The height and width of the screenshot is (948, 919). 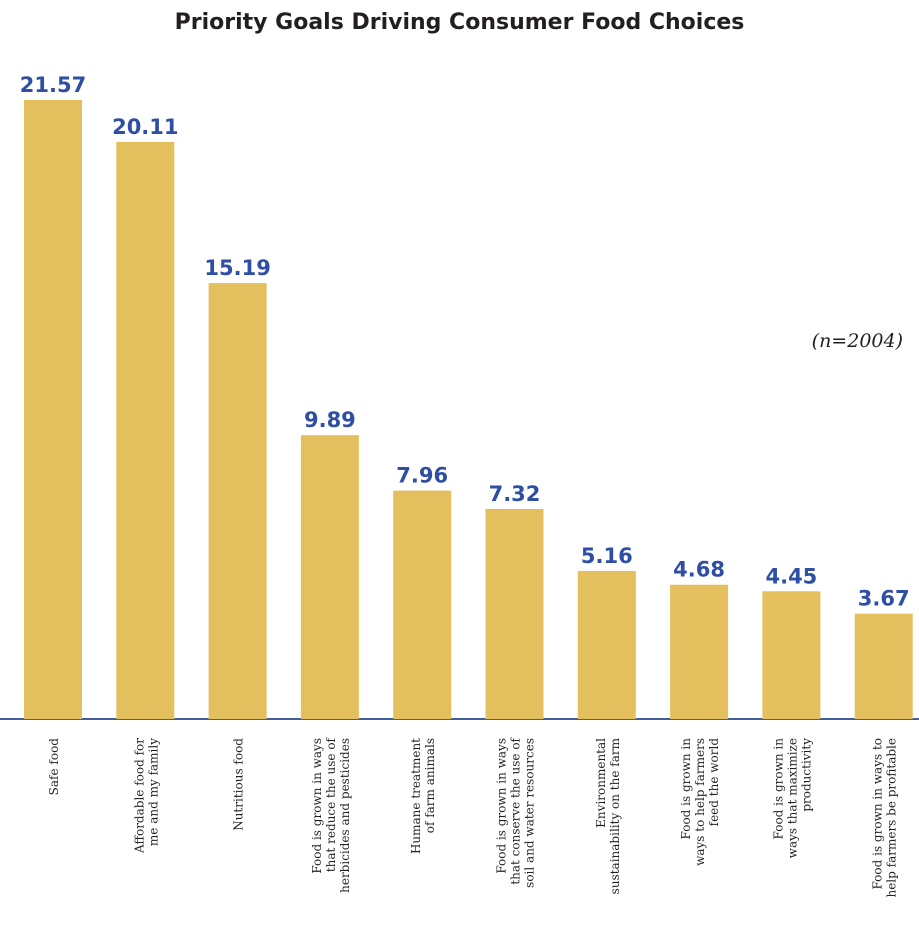 I want to click on category-label-line: ways to help farmers, so click(x=700, y=802).